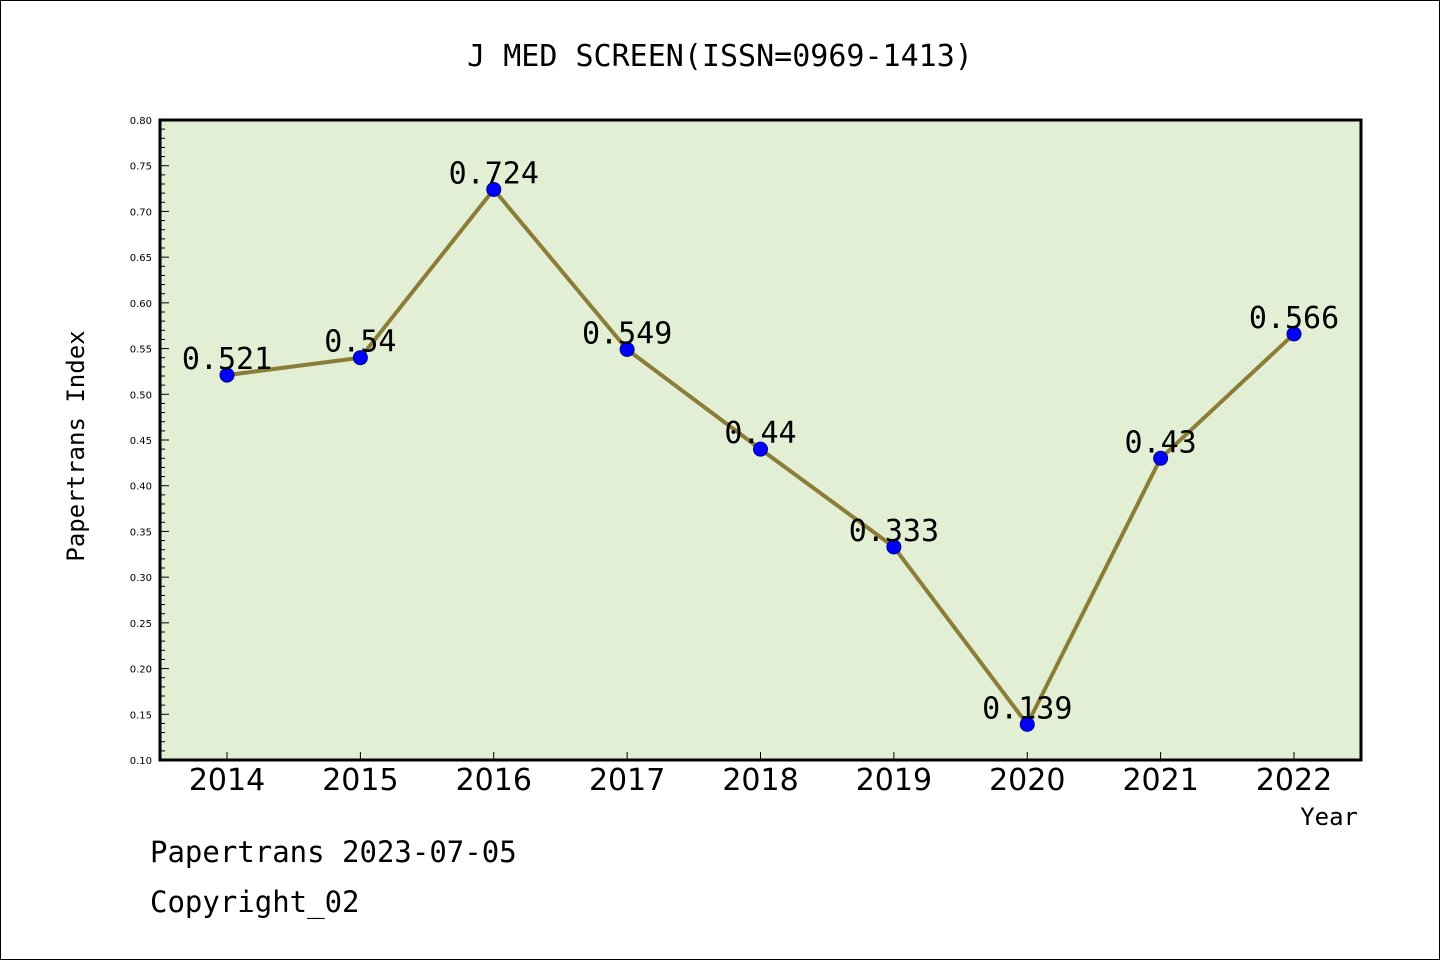 This screenshot has width=1440, height=960. Describe the element at coordinates (141, 212) in the screenshot. I see `y-tick-label: 0.70` at that location.